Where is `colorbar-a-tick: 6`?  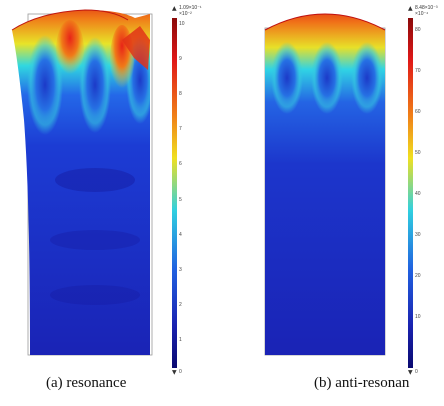 colorbar-a-tick: 6 is located at coordinates (180, 164).